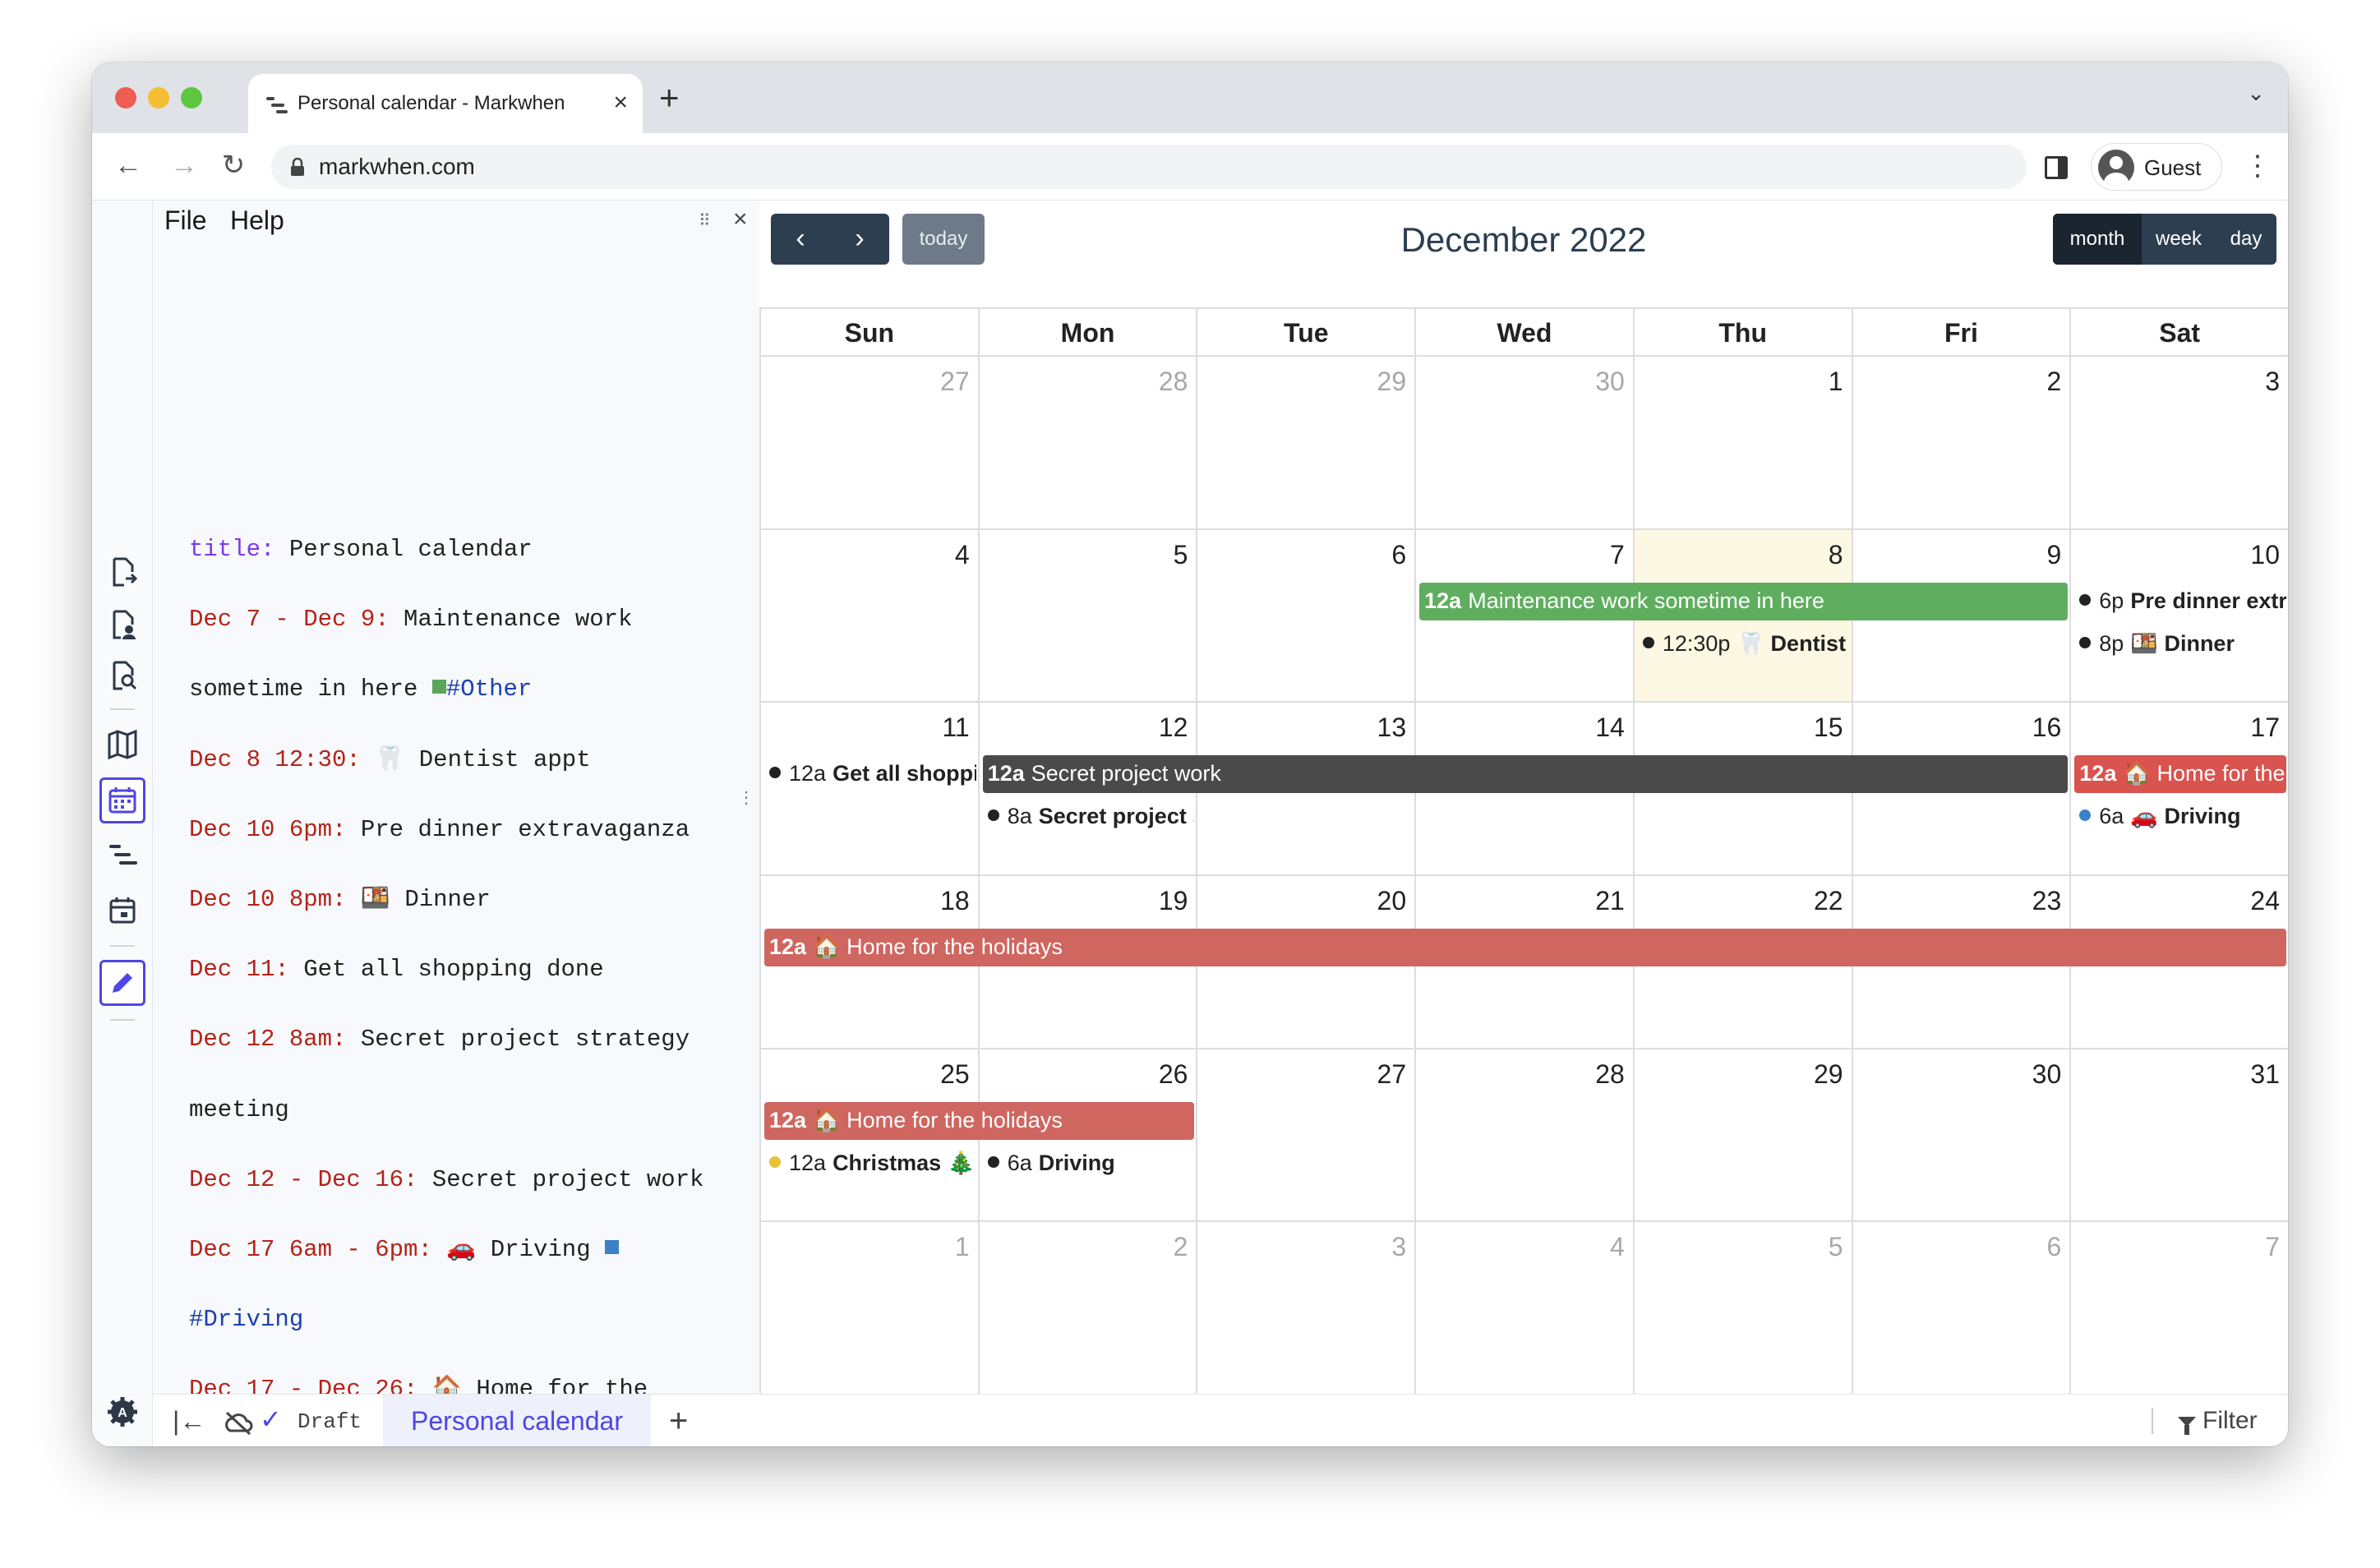 This screenshot has height=1568, width=2380. What do you see at coordinates (2054, 1247) in the screenshot?
I see `day-number: 6` at bounding box center [2054, 1247].